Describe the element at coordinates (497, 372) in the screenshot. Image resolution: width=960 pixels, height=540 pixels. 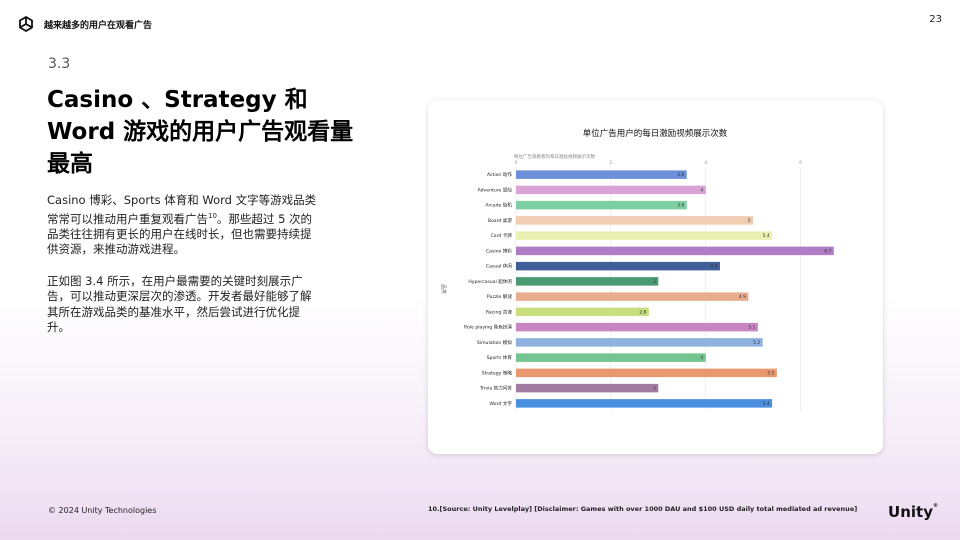
I see `category-label: Strategy 策略` at that location.